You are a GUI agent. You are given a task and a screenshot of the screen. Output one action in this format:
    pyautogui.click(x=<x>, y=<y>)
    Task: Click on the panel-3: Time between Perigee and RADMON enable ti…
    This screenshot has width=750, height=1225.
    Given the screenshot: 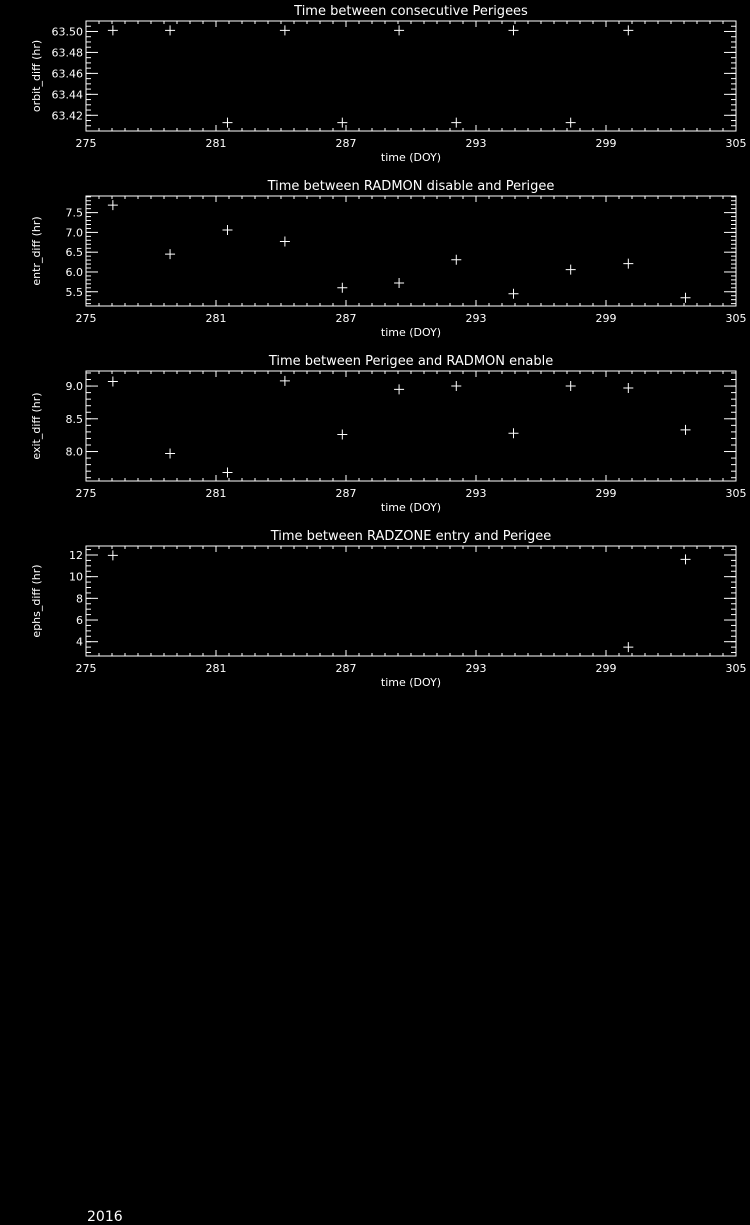 What is the action you would take?
    pyautogui.click(x=388, y=434)
    